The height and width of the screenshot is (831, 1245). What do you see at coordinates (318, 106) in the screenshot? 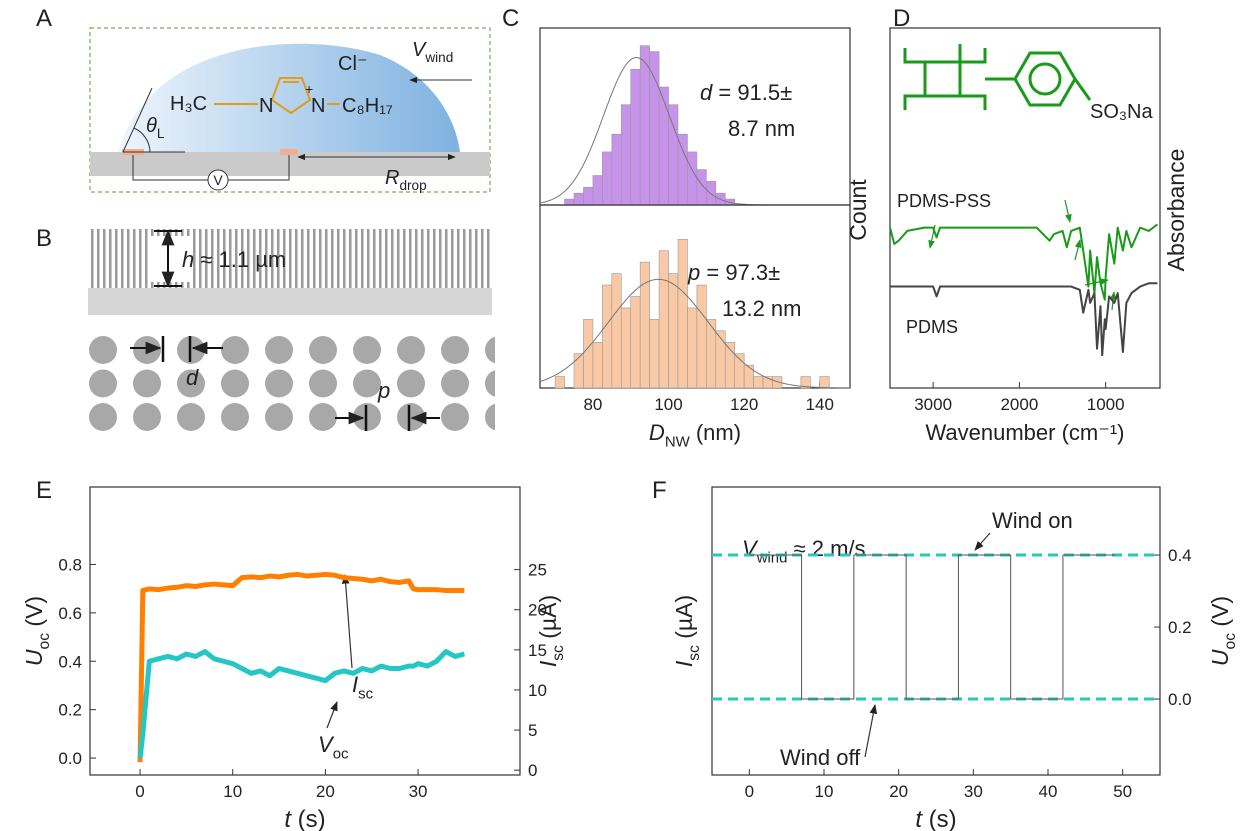
I see `atom: N` at bounding box center [318, 106].